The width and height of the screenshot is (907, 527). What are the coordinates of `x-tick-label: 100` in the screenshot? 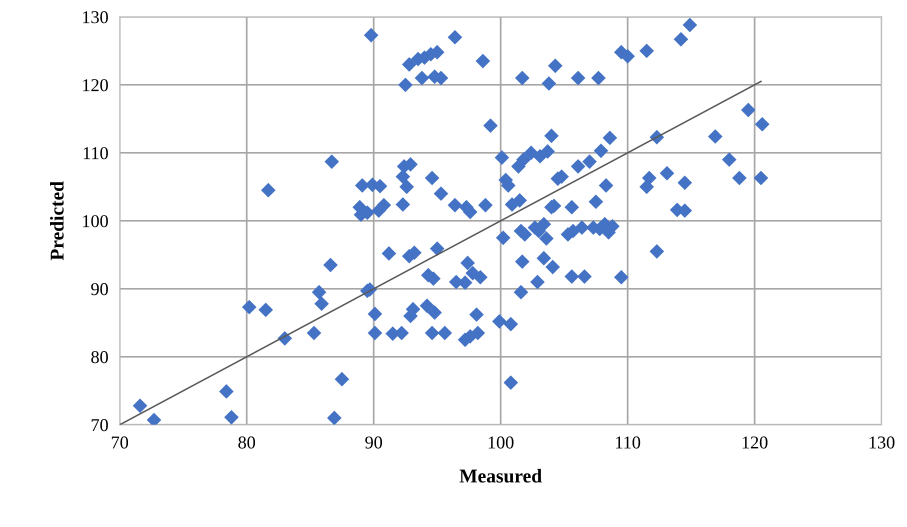 It's located at (501, 442).